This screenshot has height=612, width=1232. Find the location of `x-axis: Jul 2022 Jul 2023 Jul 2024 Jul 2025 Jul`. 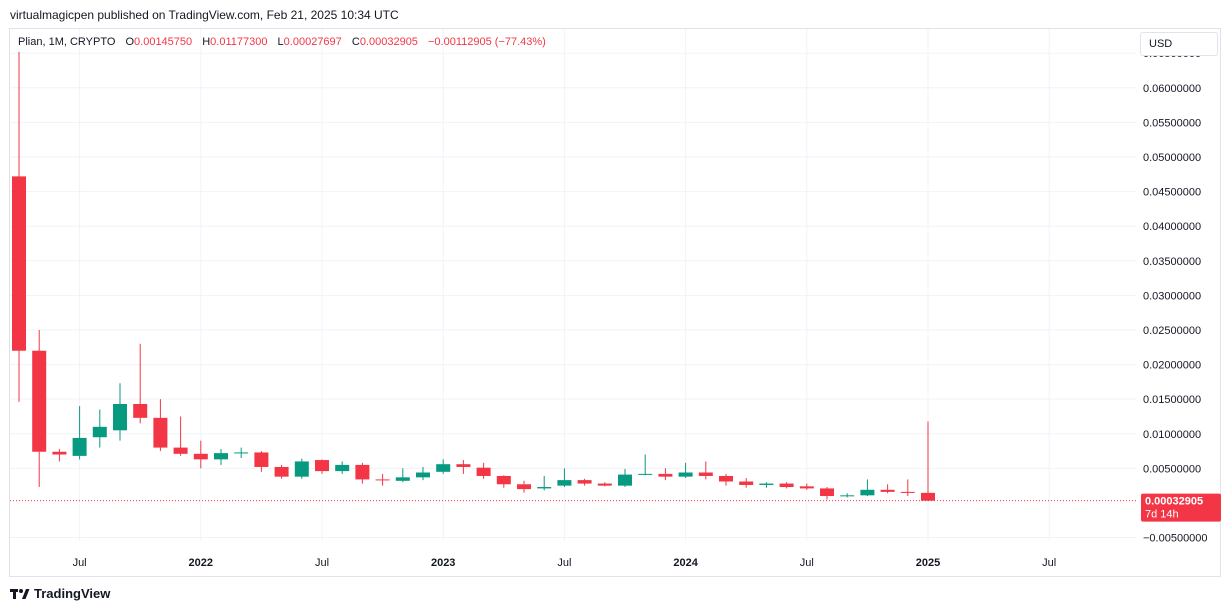

x-axis: Jul 2022 Jul 2023 Jul 2024 Jul 2025 Jul is located at coordinates (565, 563).